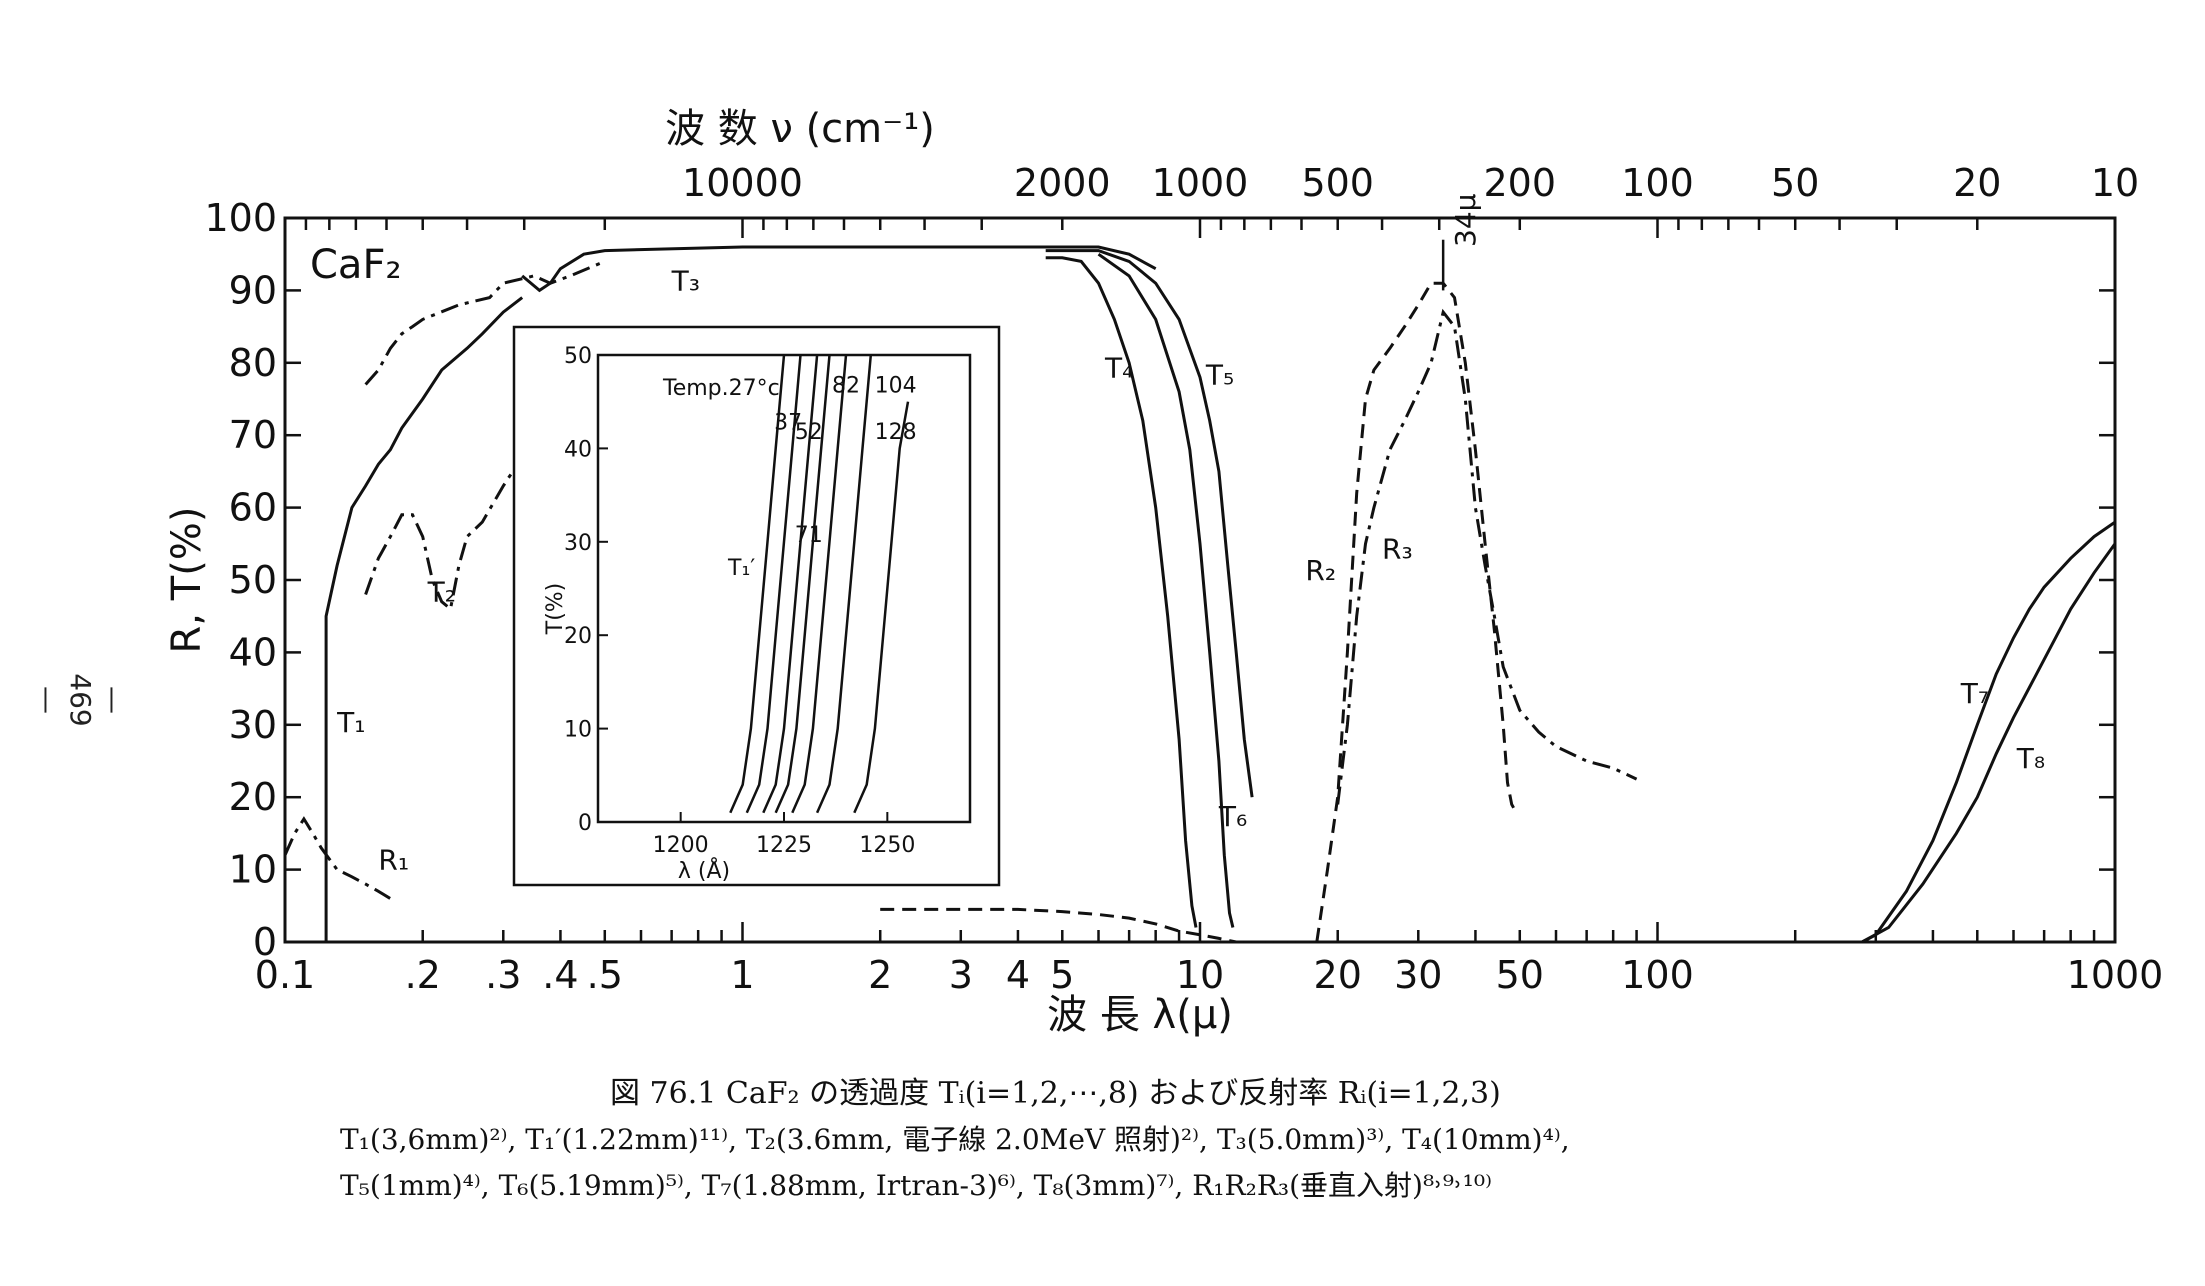  What do you see at coordinates (578, 449) in the screenshot?
I see `inset-y-tick-label: 40` at bounding box center [578, 449].